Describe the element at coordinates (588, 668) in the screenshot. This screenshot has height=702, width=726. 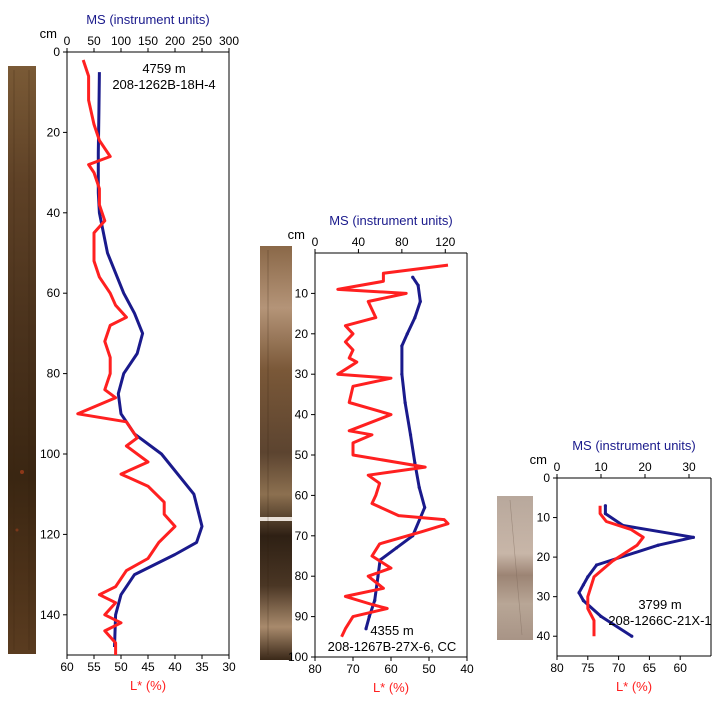
I see `lstar-tick-label: 75` at that location.